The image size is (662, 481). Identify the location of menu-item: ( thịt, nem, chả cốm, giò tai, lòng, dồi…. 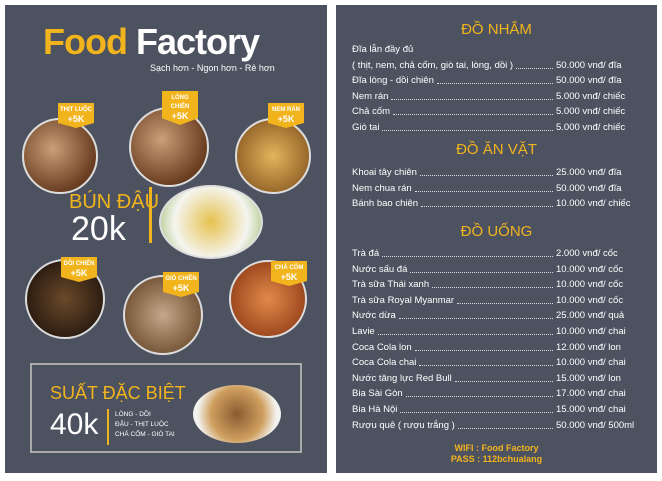
(497, 65).